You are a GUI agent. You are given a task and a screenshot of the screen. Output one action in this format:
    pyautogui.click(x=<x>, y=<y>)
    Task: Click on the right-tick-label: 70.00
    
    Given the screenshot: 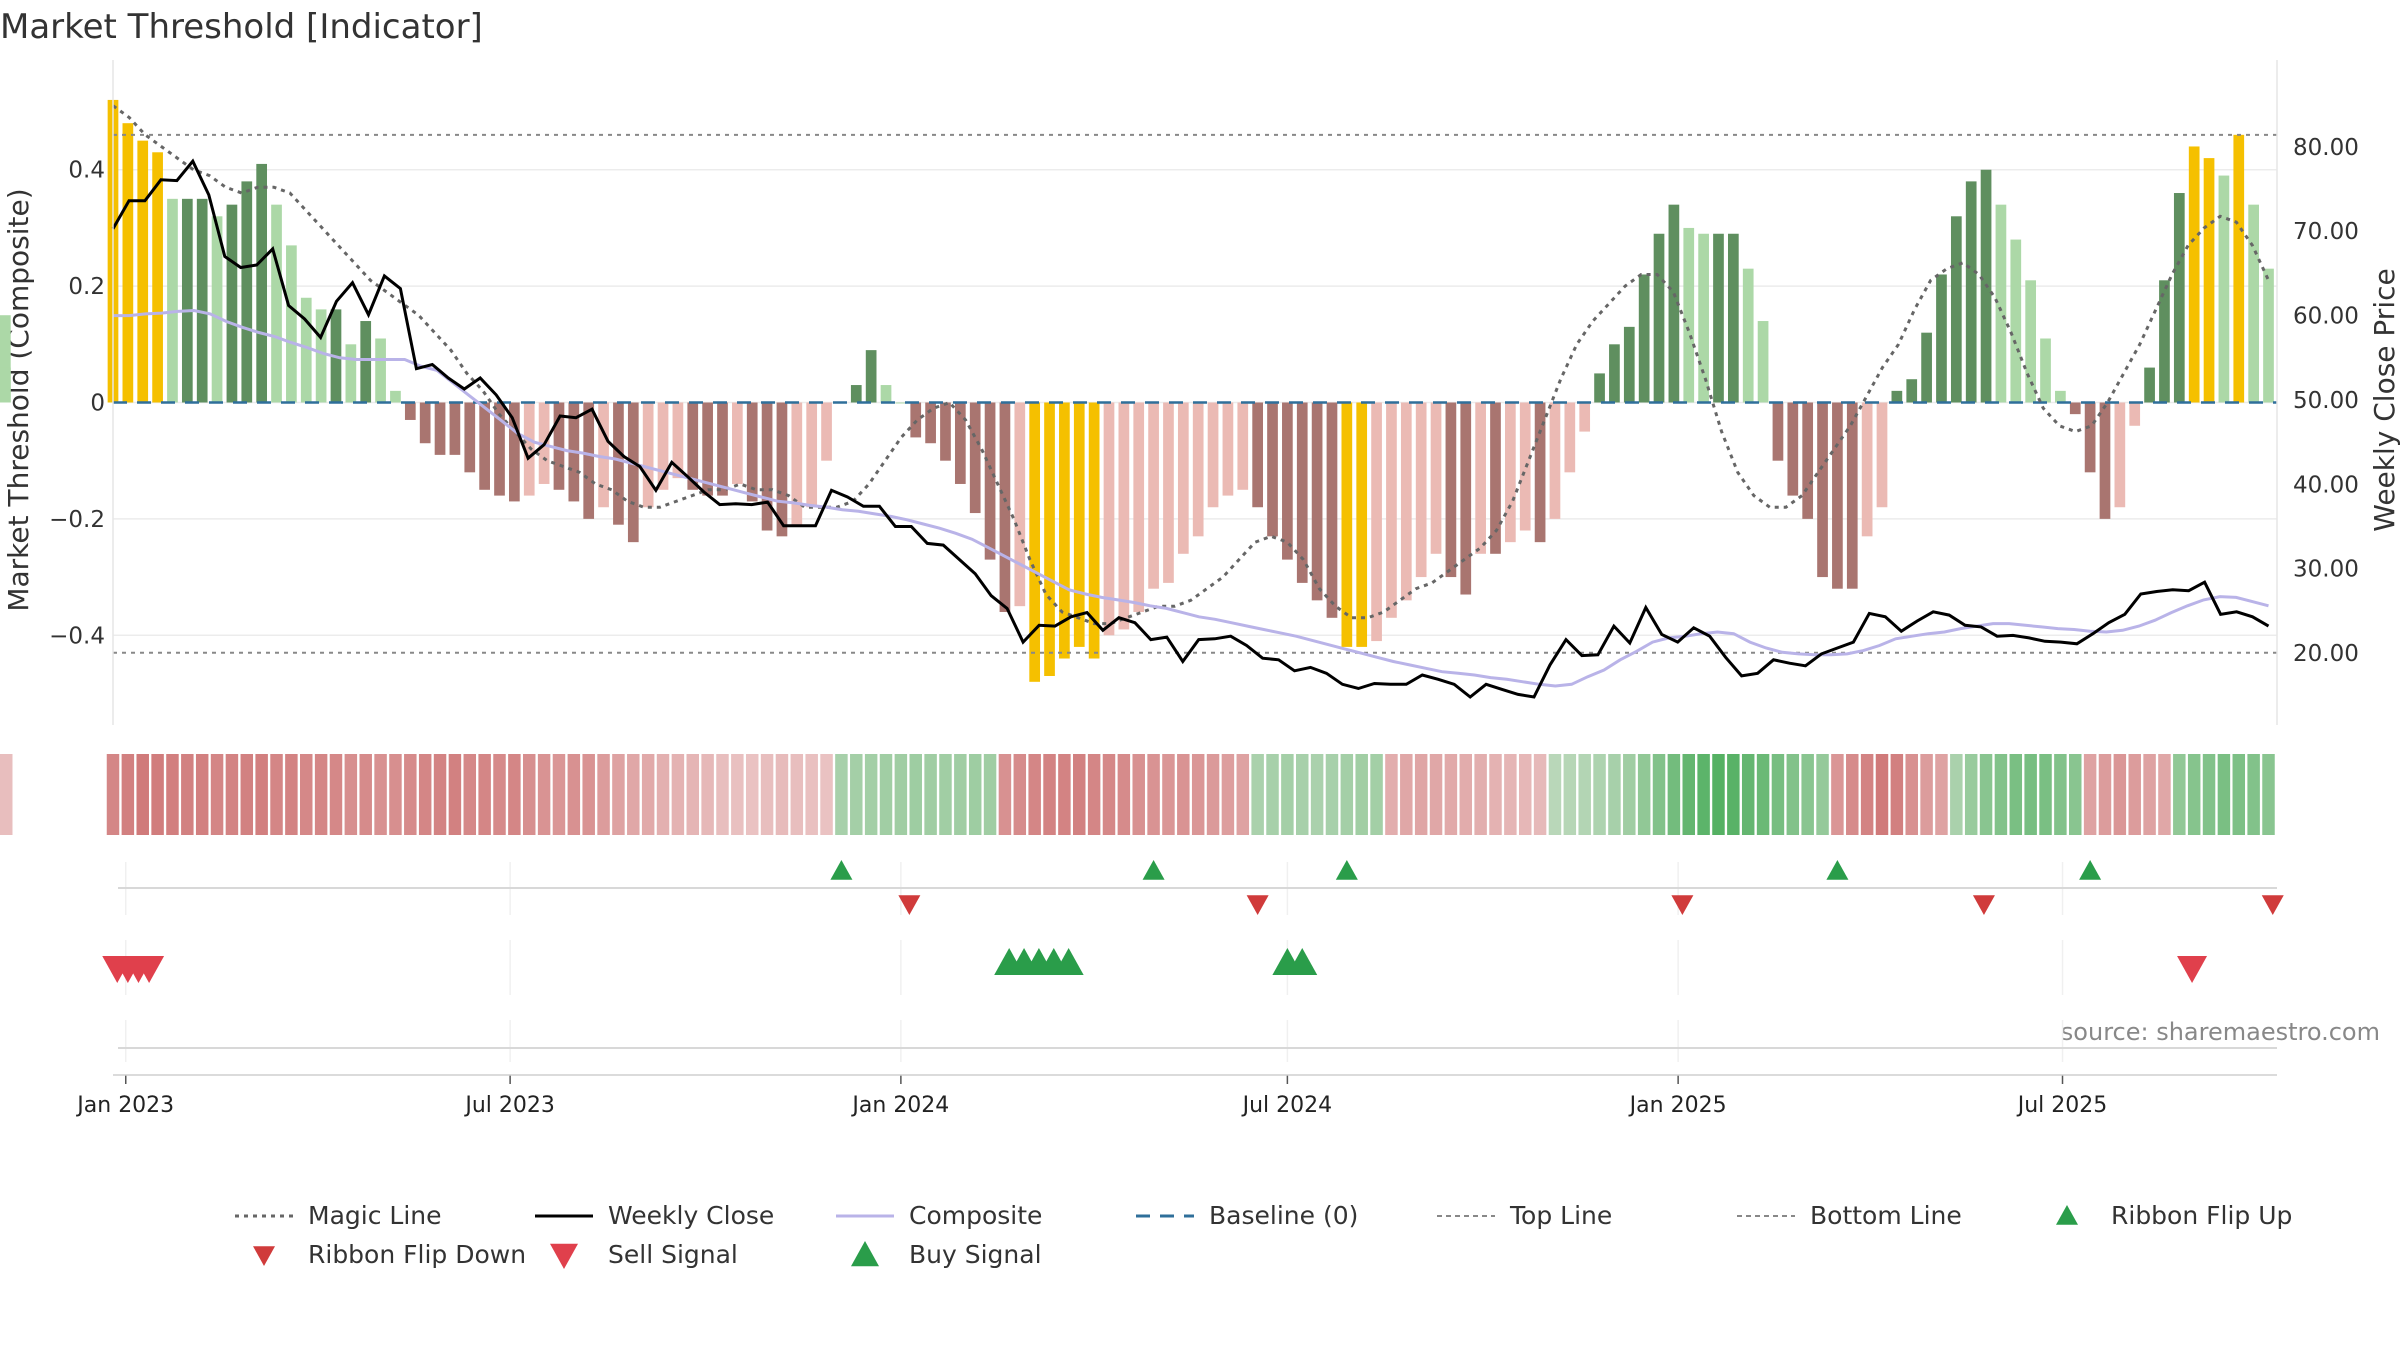 What is the action you would take?
    pyautogui.click(x=2326, y=232)
    